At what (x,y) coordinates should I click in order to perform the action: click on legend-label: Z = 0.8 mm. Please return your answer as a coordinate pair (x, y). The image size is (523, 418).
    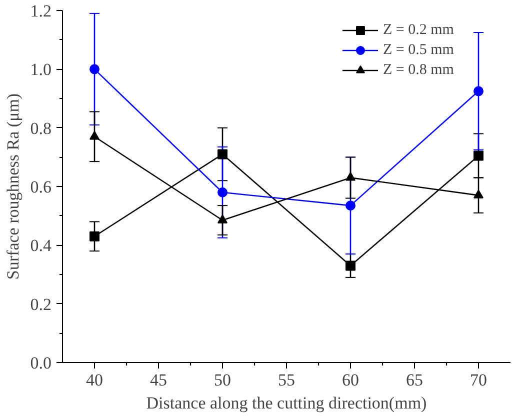
    Looking at the image, I should click on (418, 70).